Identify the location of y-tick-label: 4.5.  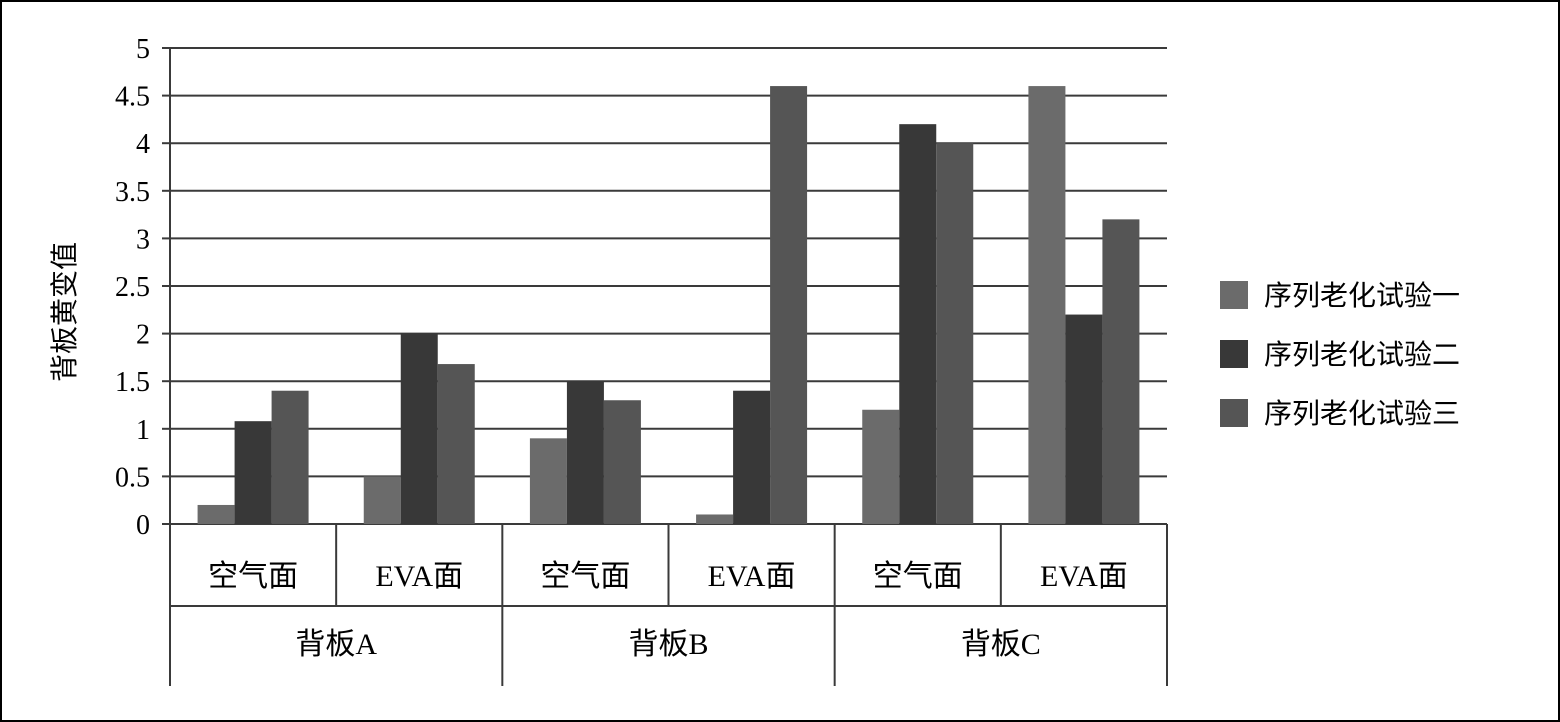
(132, 97).